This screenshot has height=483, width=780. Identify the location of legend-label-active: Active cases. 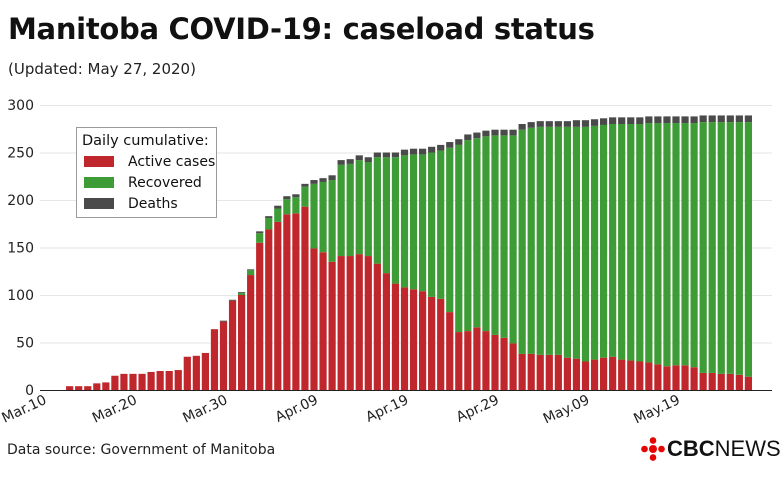
(172, 161).